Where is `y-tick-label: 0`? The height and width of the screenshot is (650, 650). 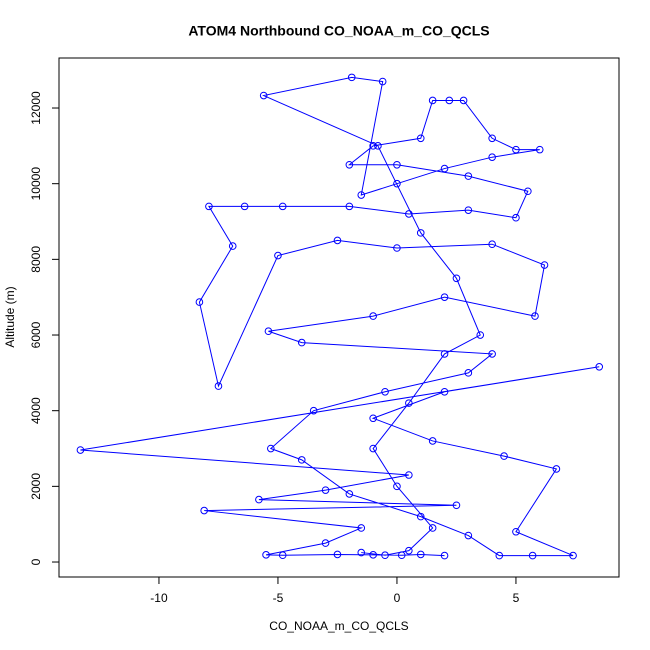 y-tick-label: 0 is located at coordinates (36, 561).